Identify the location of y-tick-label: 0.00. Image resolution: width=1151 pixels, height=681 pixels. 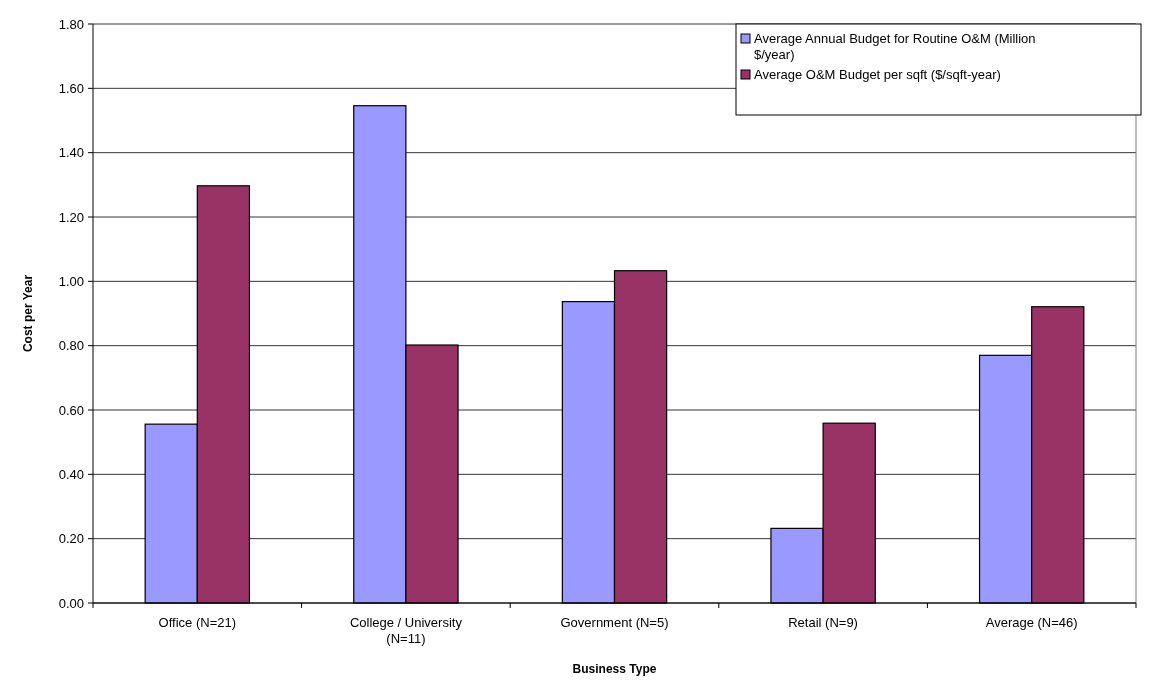
(71, 603).